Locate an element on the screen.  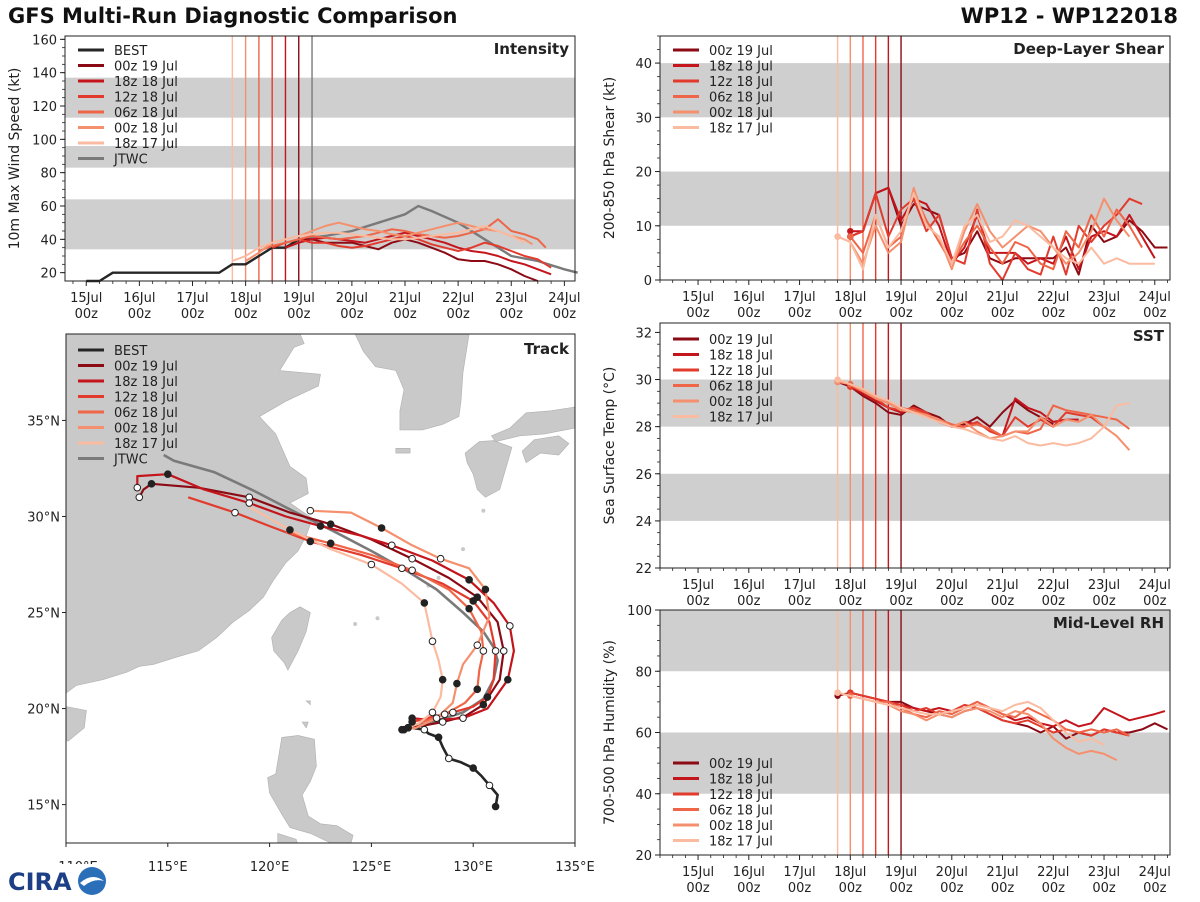
series-JTWC is located at coordinates (438, 239).